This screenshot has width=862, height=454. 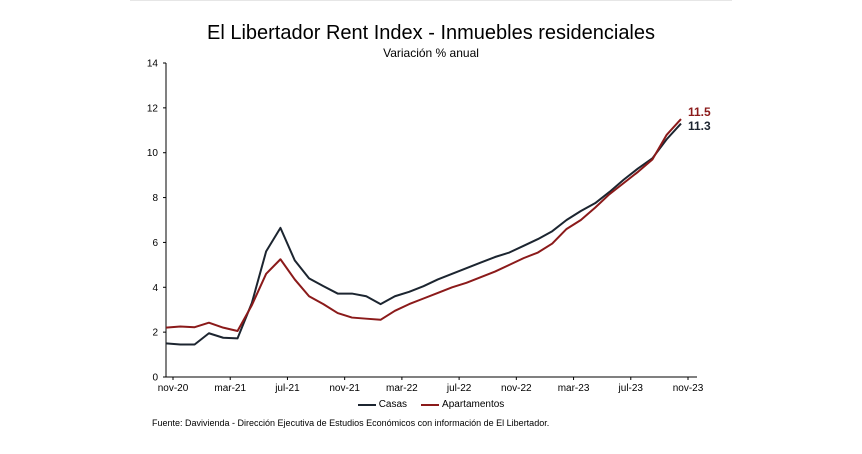 I want to click on x-tick-label: mar-22, so click(x=402, y=388).